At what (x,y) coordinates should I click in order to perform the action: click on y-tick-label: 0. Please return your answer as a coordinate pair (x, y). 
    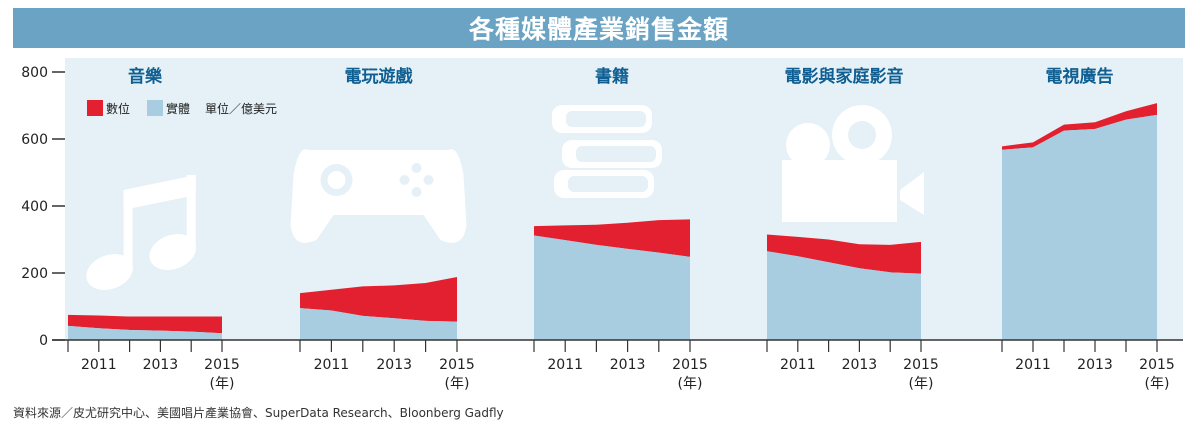
    Looking at the image, I should click on (43, 341).